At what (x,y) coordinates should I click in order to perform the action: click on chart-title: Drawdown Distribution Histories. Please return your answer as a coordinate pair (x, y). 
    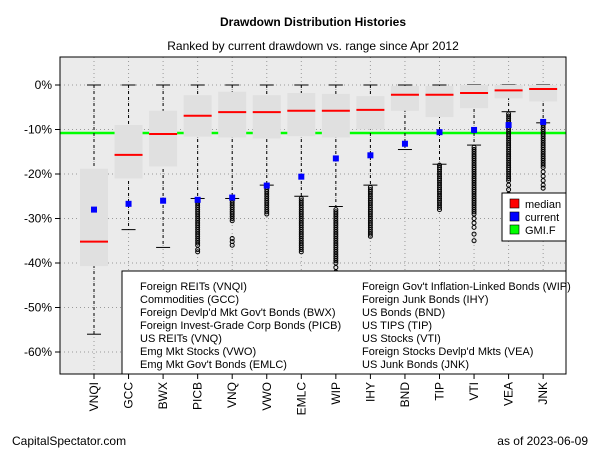
    Looking at the image, I should click on (313, 22).